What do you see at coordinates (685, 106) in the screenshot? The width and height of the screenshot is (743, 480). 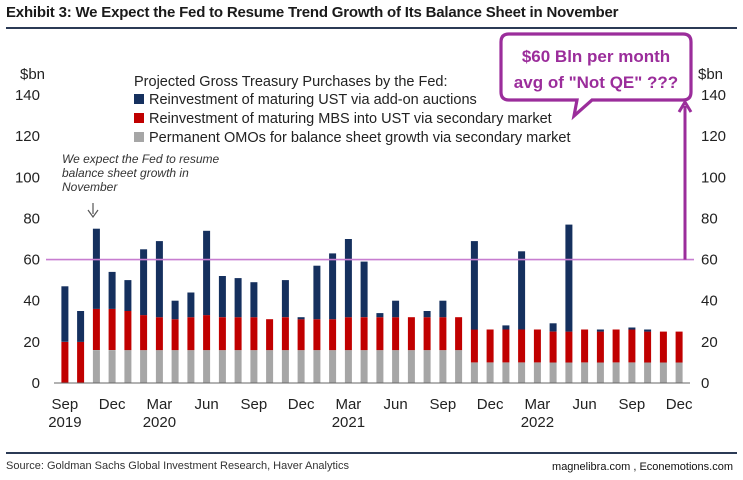 I see `callout-arrow-head` at bounding box center [685, 106].